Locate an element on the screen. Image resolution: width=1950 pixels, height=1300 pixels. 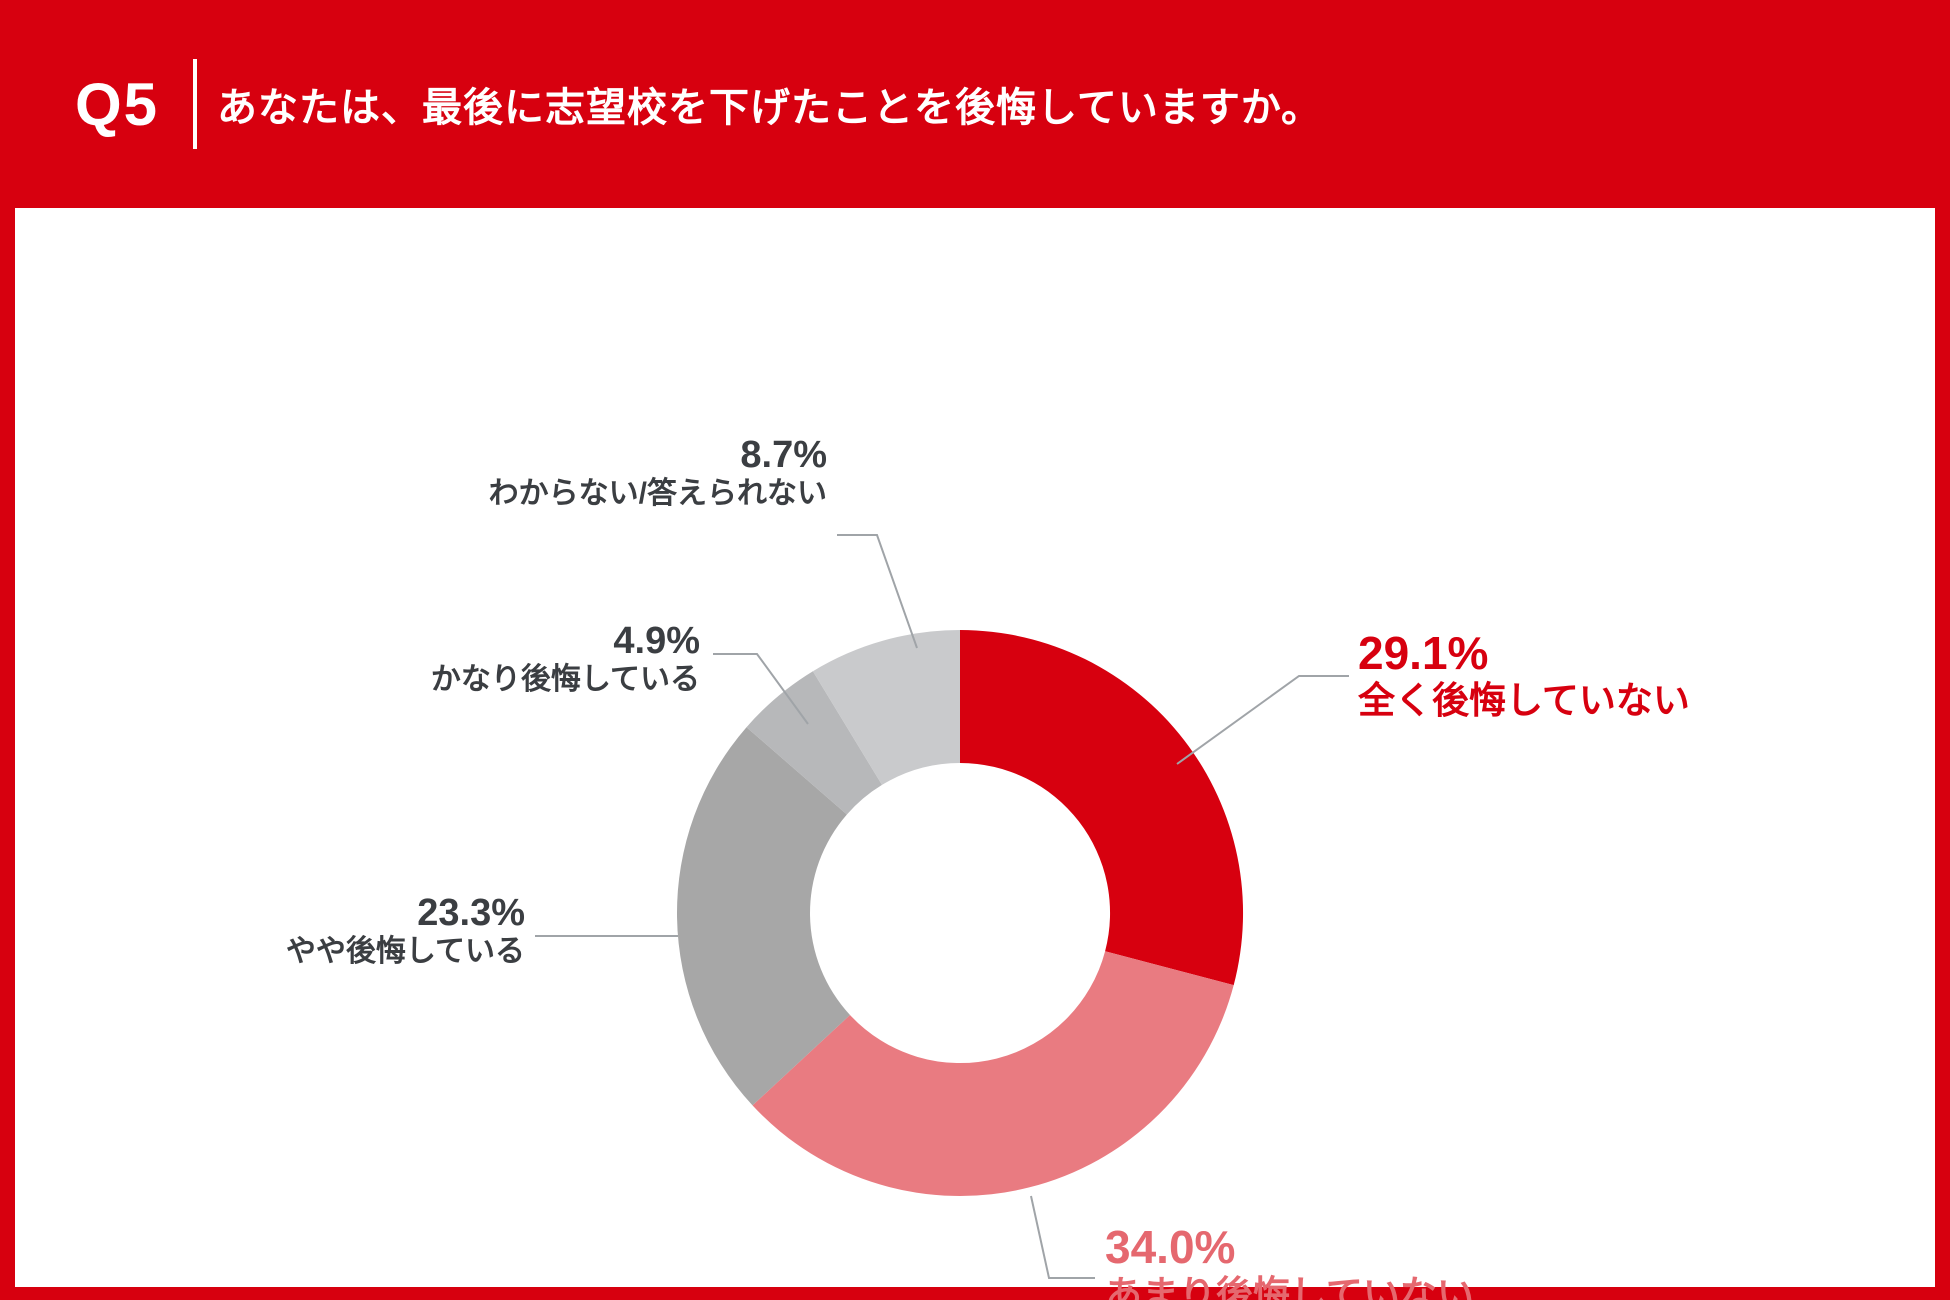
percent-value: 34.0% is located at coordinates (1170, 1247).